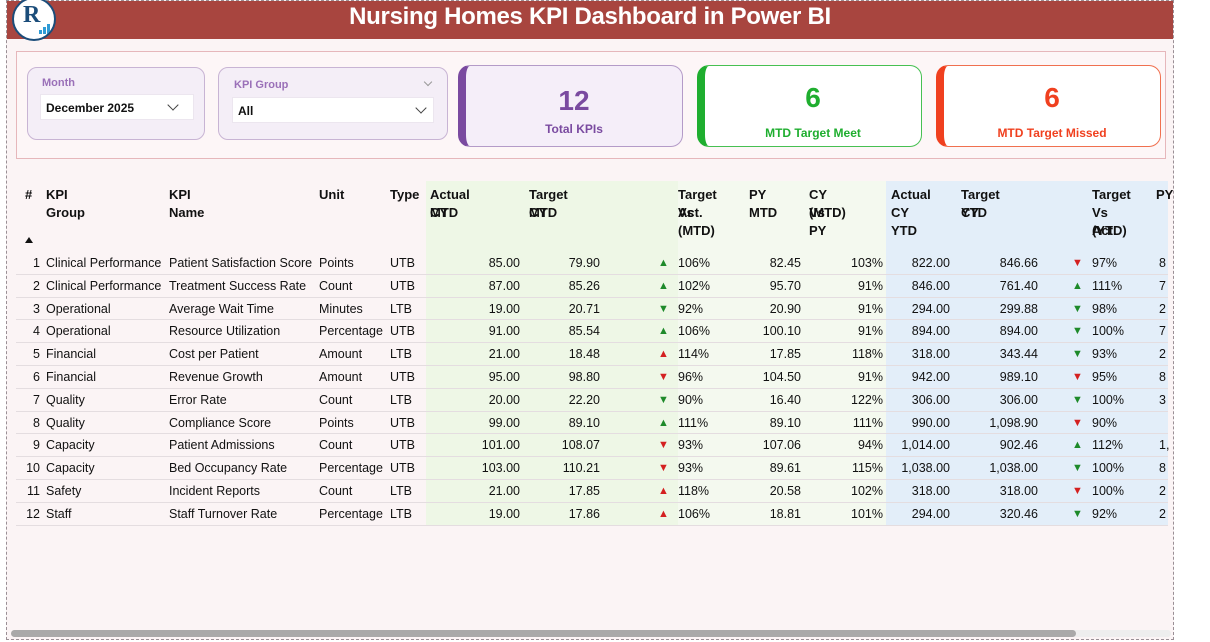 The height and width of the screenshot is (642, 1210). I want to click on actual-cy-ytd-cell: 1,038.00, so click(925, 468).